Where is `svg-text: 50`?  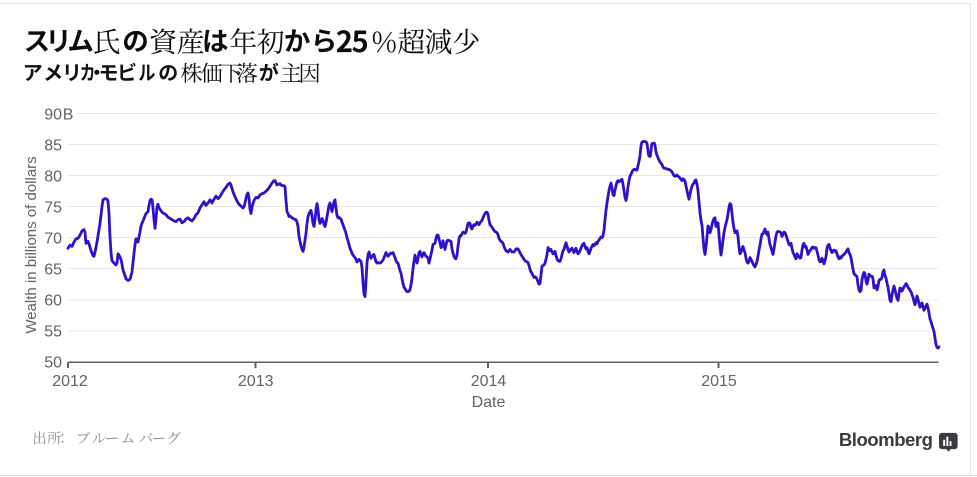
svg-text: 50 is located at coordinates (53, 363).